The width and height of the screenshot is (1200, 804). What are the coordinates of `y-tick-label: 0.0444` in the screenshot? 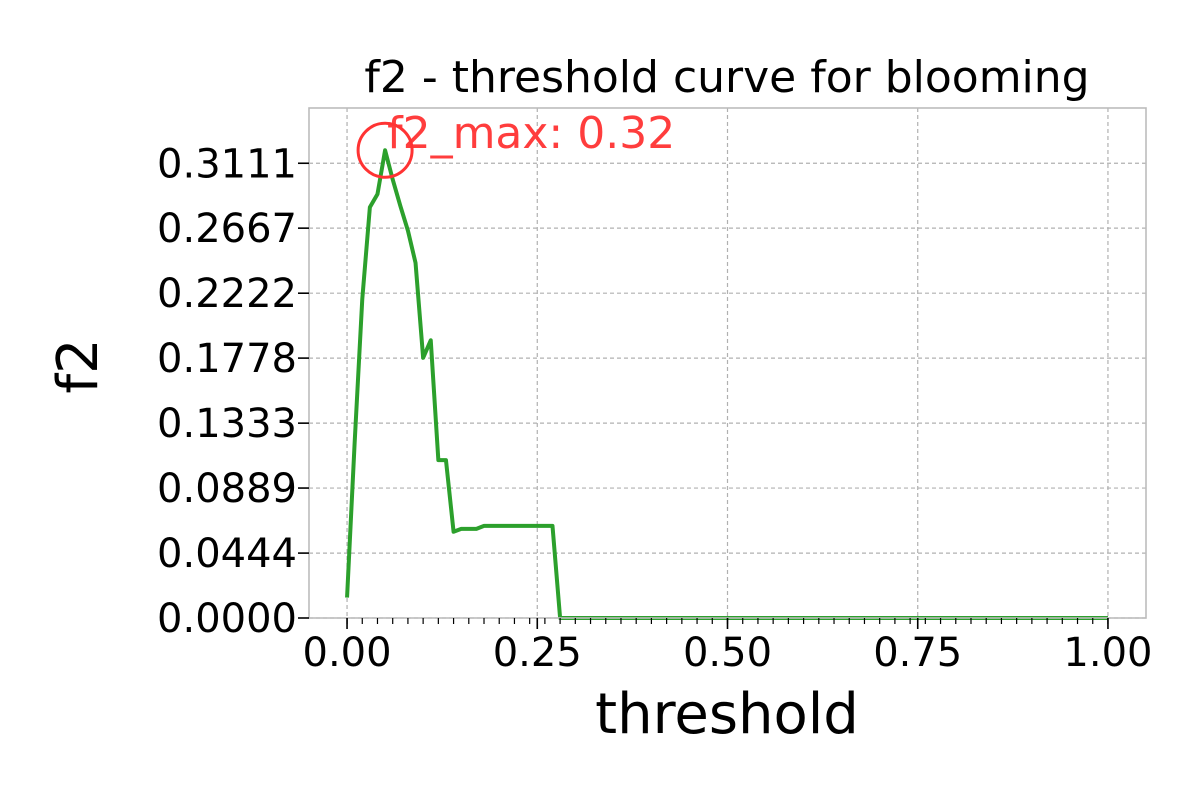 It's located at (227, 554).